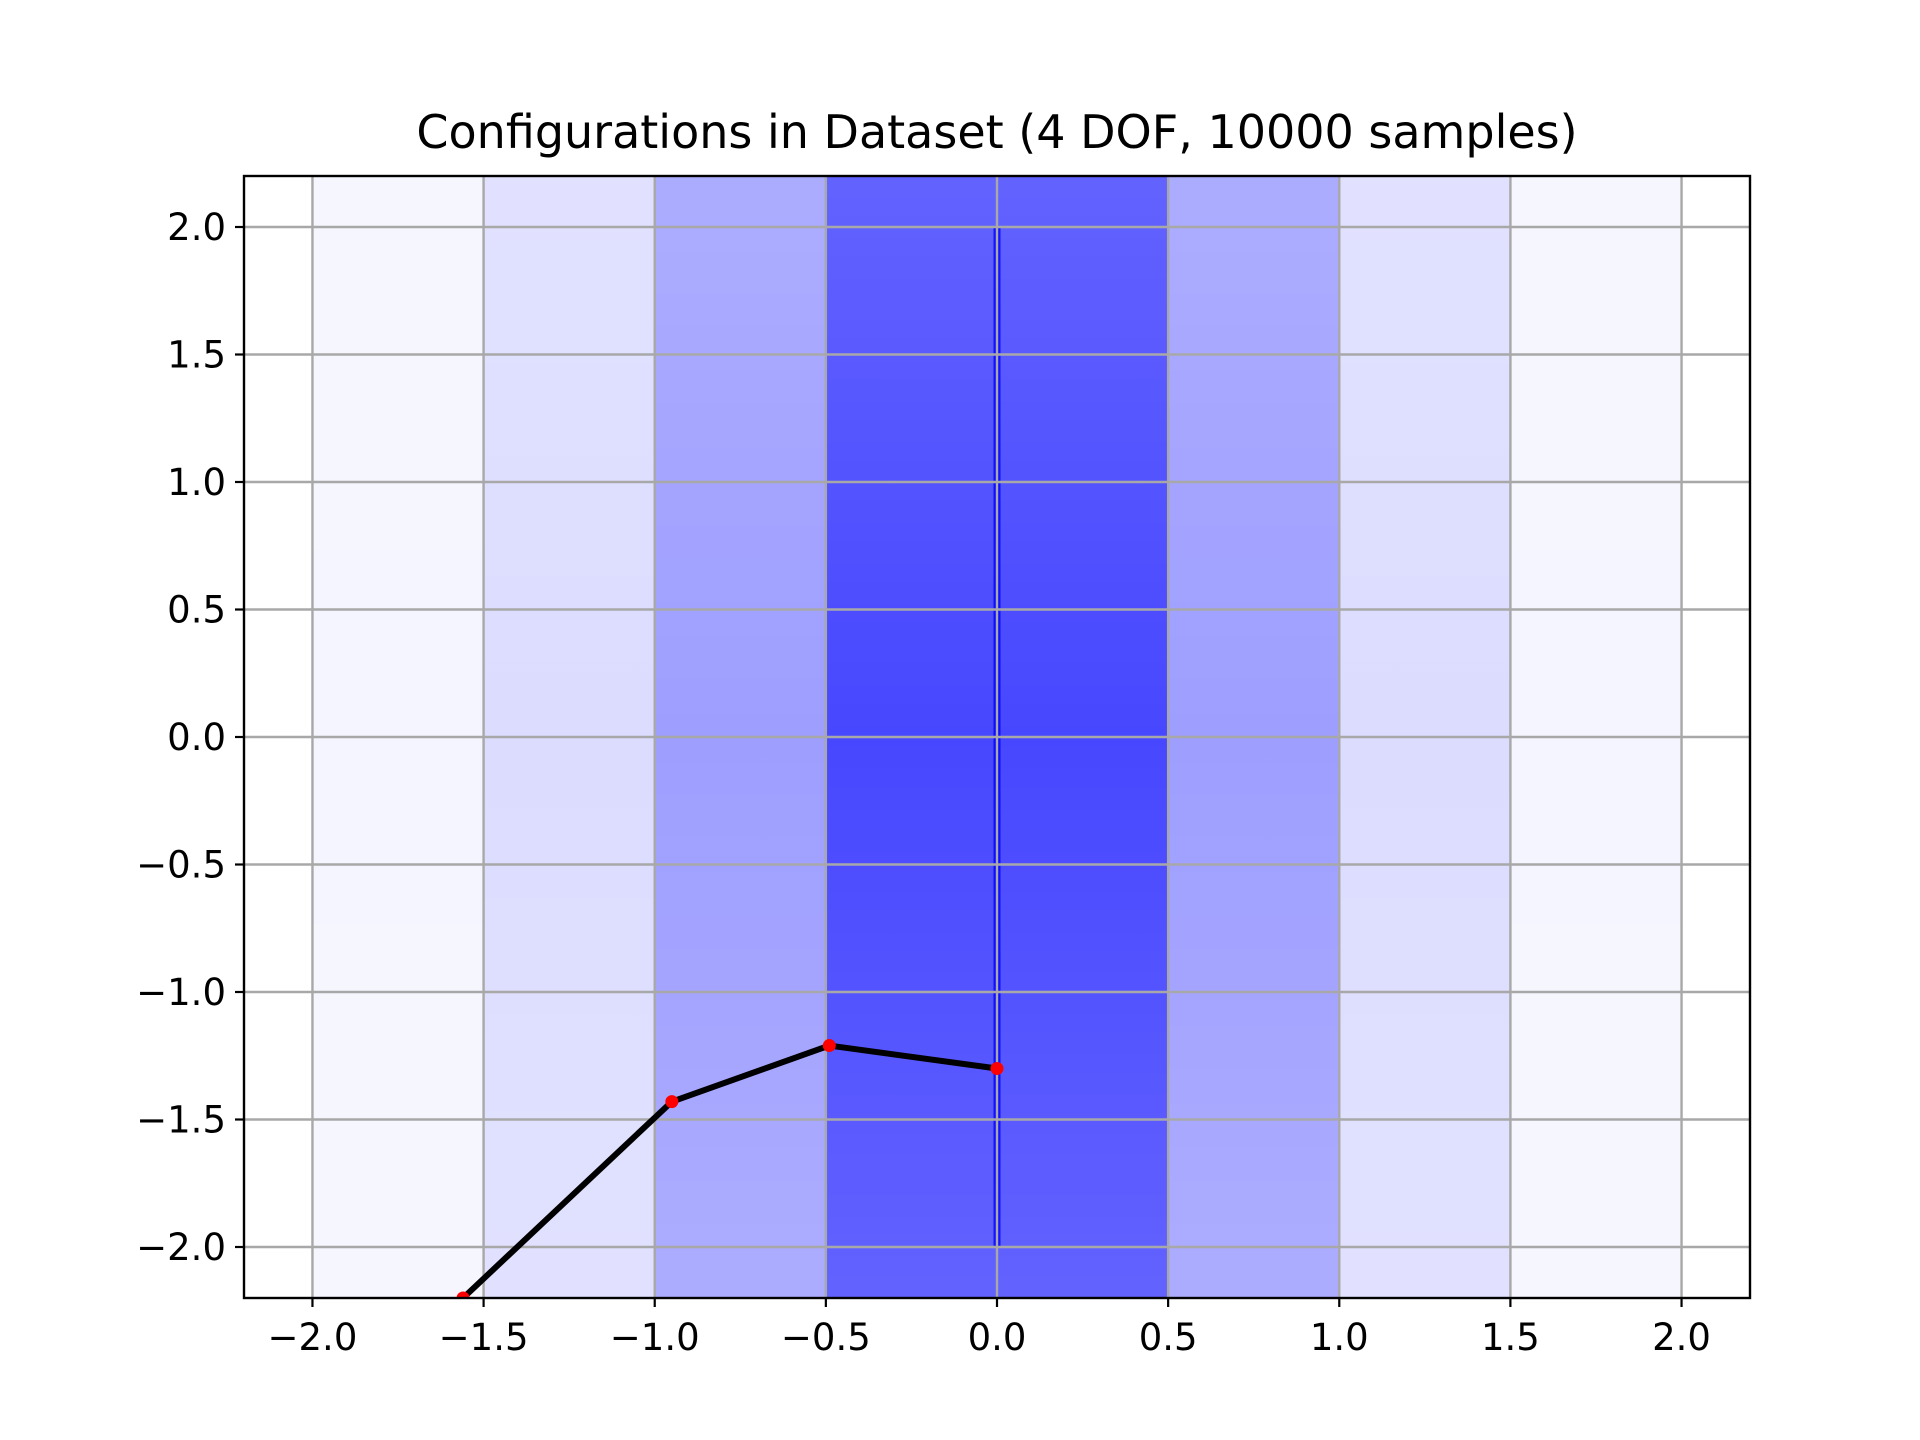 The height and width of the screenshot is (1440, 1920). I want to click on arm-line, so click(729, 1170).